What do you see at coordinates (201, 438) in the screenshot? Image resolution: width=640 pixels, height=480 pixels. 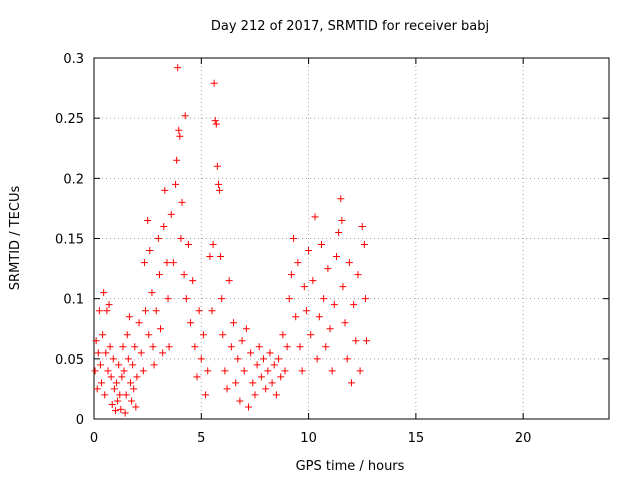 I see `x-tick-label: 5` at bounding box center [201, 438].